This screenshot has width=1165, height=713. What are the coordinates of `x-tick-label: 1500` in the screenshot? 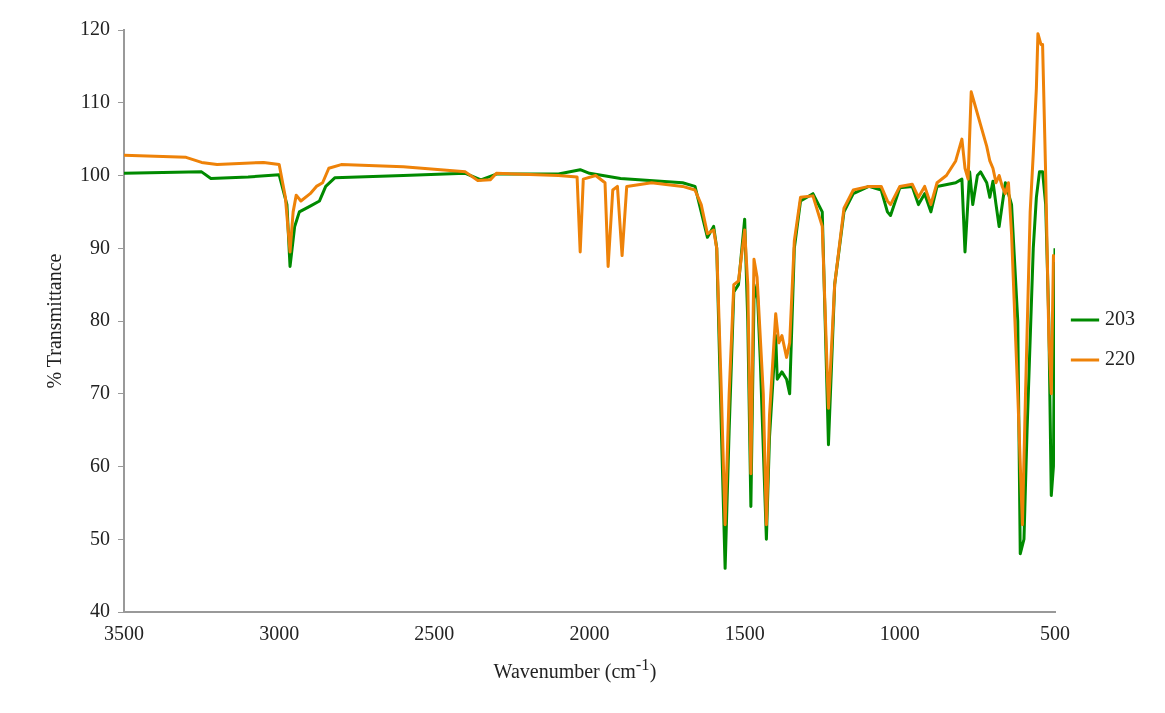 It's located at (744, 633).